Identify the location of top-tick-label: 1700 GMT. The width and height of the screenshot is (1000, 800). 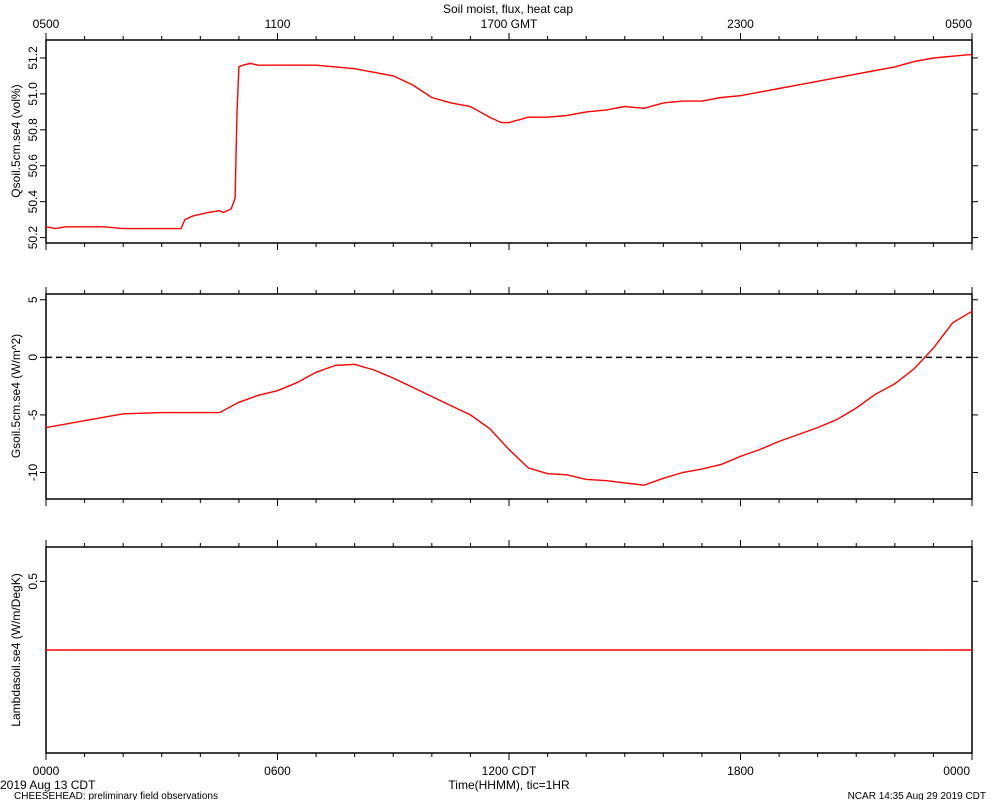
(509, 24).